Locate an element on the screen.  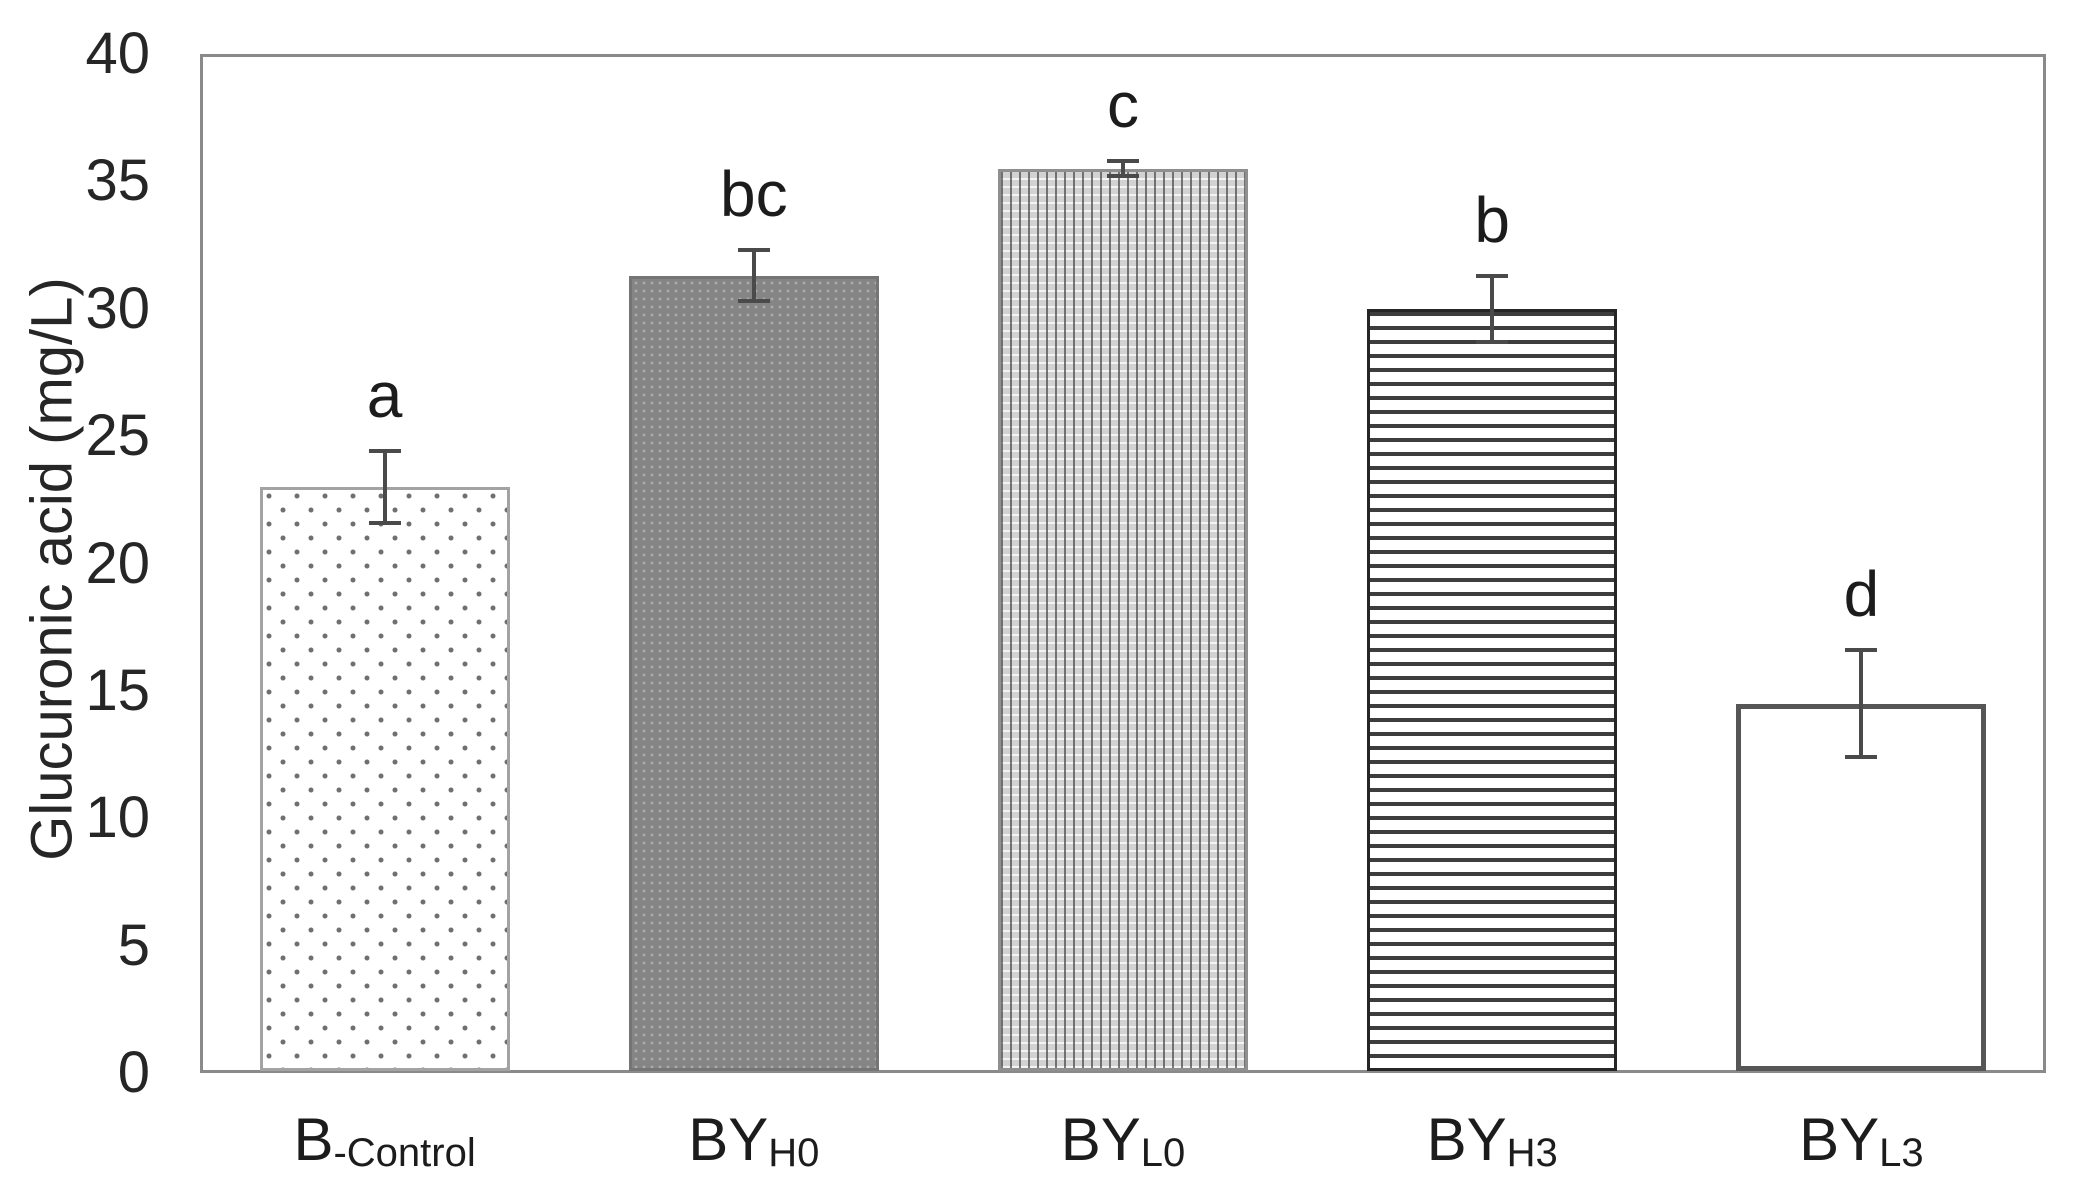
y-axis-tick-label: 15 is located at coordinates (117, 690).